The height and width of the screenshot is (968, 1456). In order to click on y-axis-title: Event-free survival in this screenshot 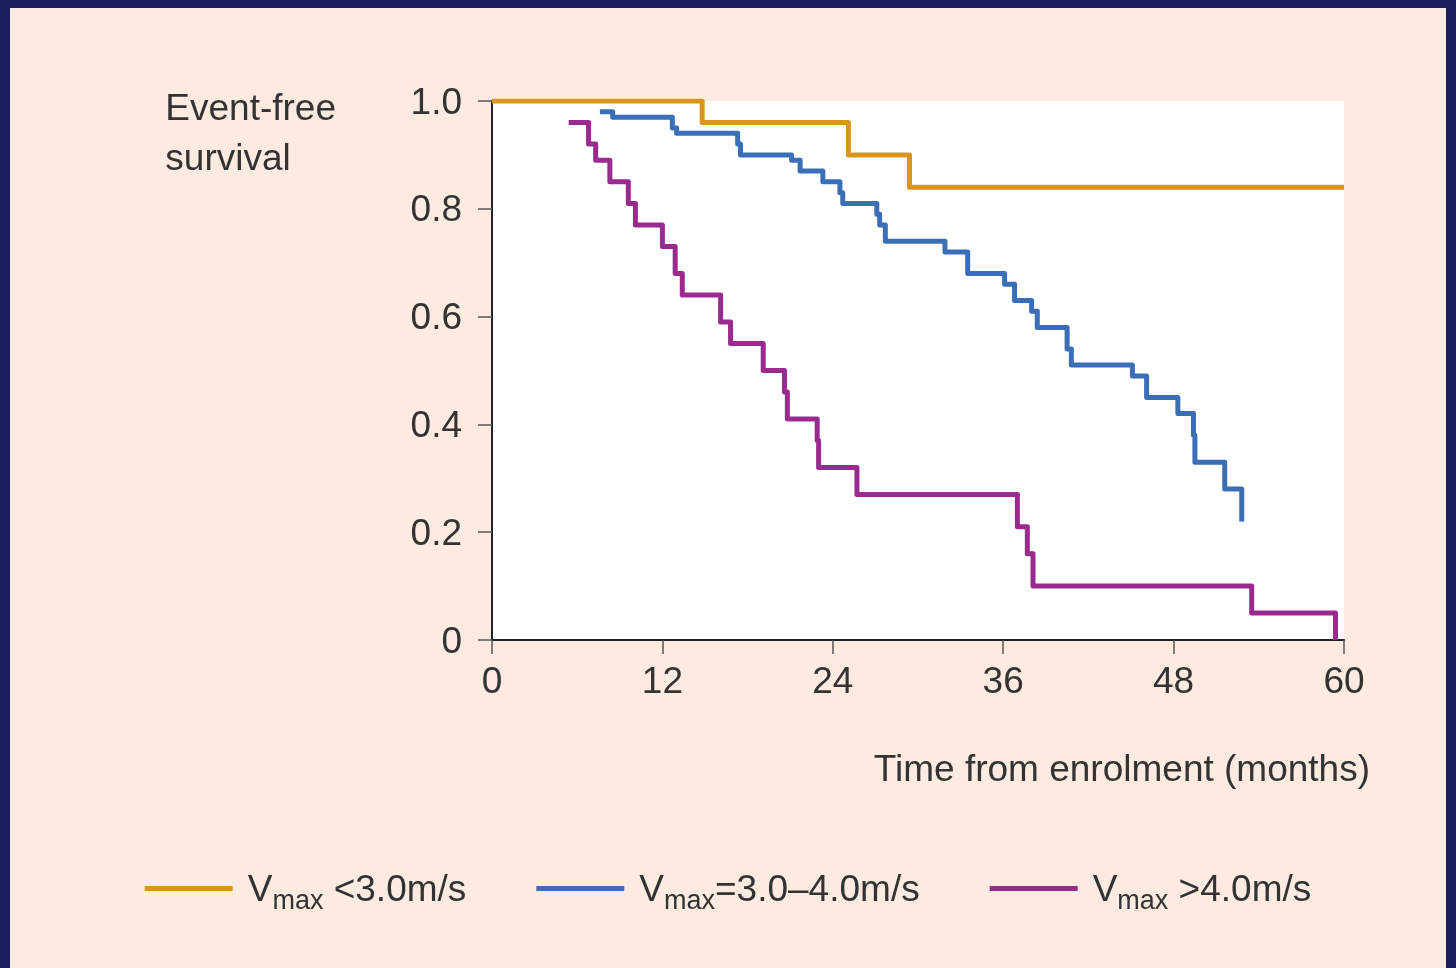, I will do `click(251, 132)`.